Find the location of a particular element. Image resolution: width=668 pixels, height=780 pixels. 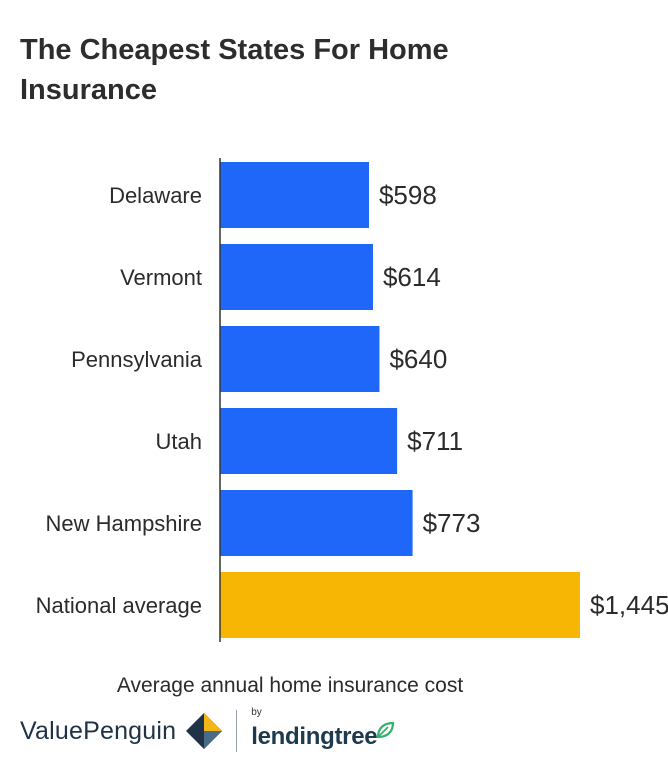

leaf-icon is located at coordinates (386, 730).